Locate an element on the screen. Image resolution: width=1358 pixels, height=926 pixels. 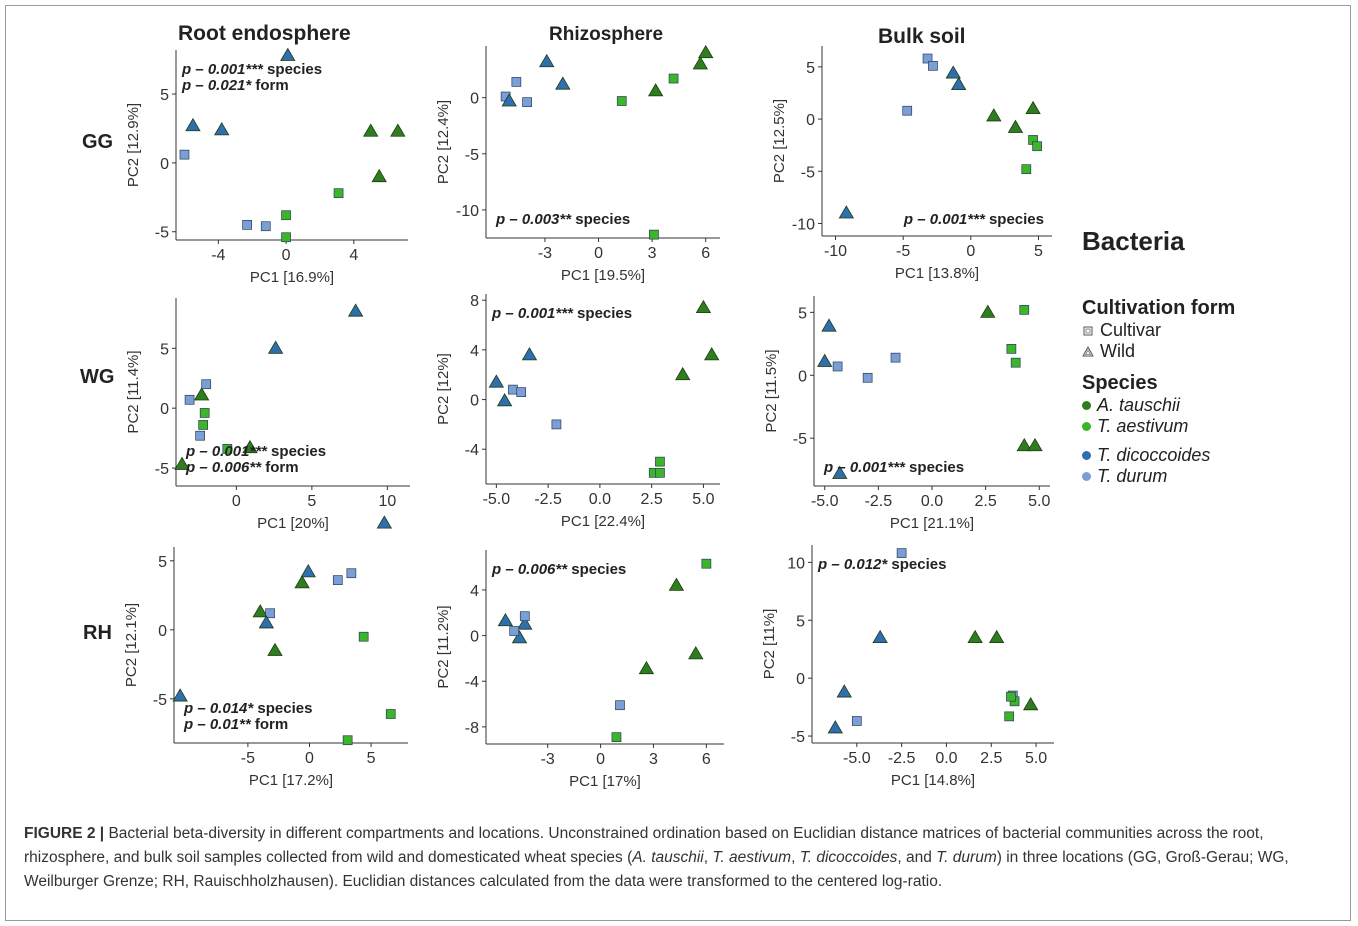
y-tick-label: 4 is located at coordinates (474, 351).